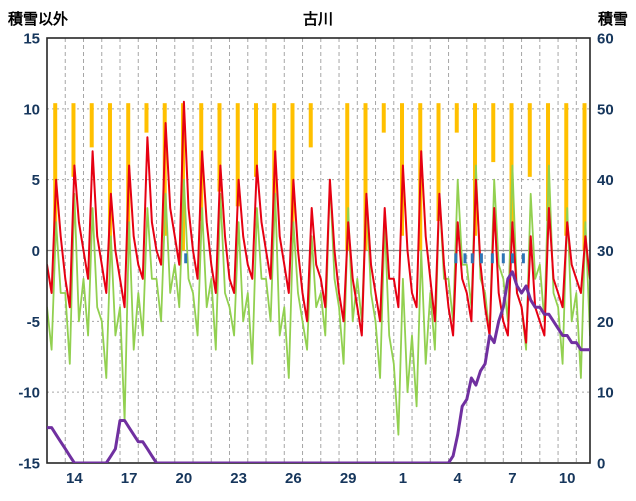  Describe the element at coordinates (293, 478) in the screenshot. I see `x-tick-label: 26` at that location.